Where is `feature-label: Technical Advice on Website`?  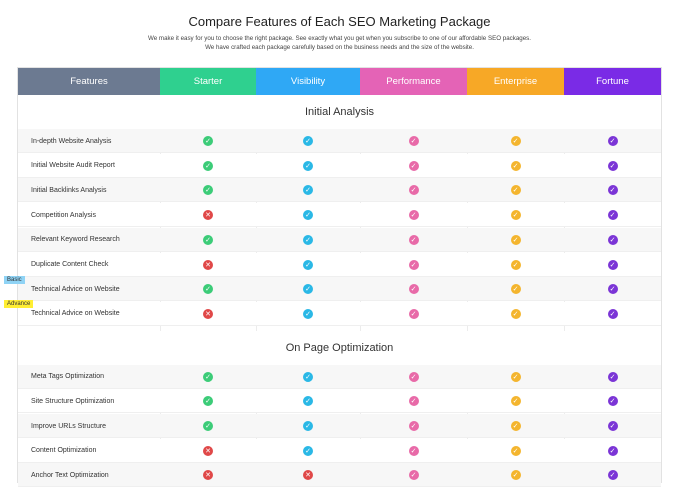 feature-label: Technical Advice on Website is located at coordinates (75, 289).